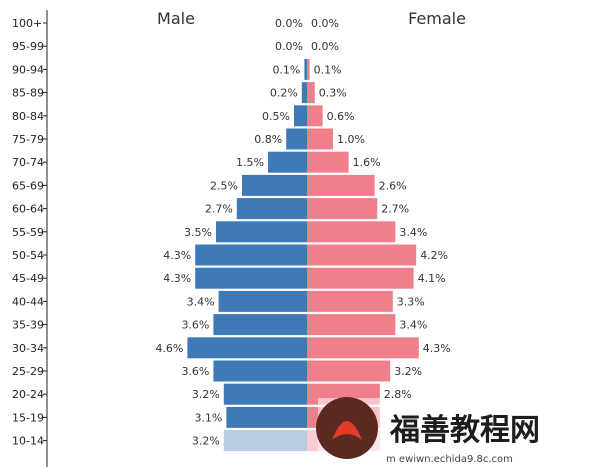  Describe the element at coordinates (286, 69) in the screenshot. I see `male-value-label: 0.1%` at that location.